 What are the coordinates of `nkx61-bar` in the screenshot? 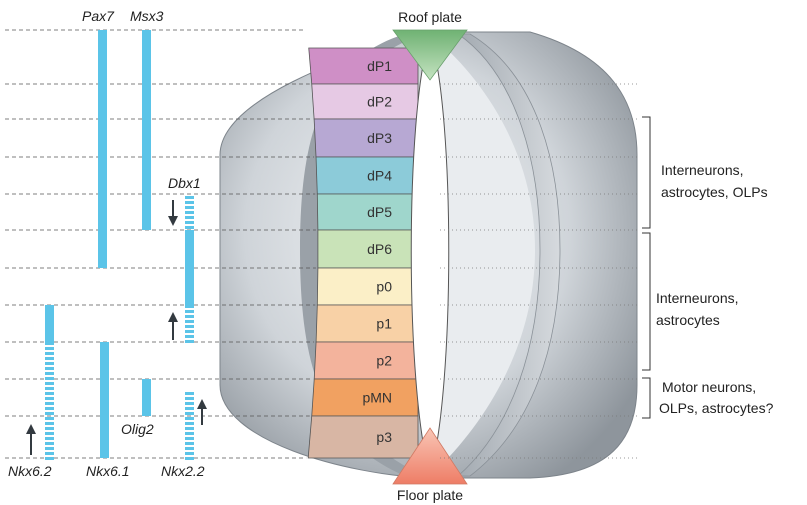 It's located at (104, 400).